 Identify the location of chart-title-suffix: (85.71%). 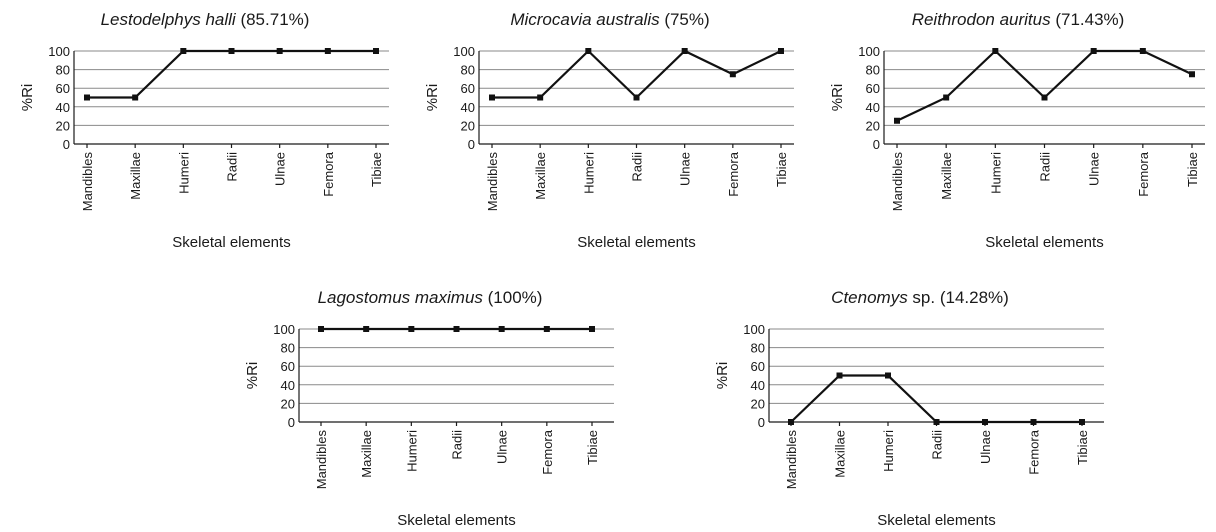
(272, 19).